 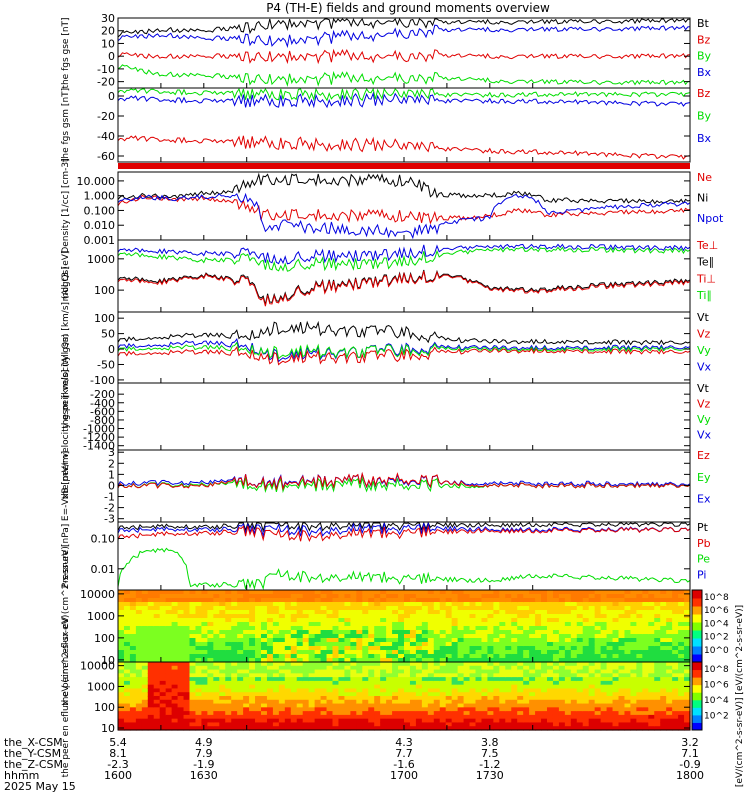 I want to click on y-tick-label: -3, so click(x=109, y=519).